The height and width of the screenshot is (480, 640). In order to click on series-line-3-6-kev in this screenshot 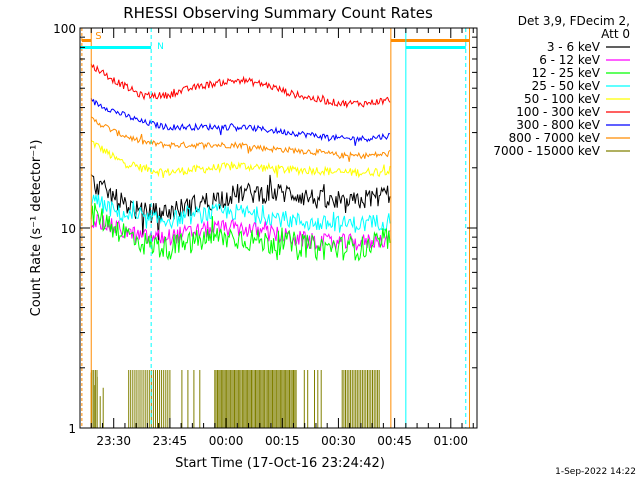, I will do `click(240, 208)`.